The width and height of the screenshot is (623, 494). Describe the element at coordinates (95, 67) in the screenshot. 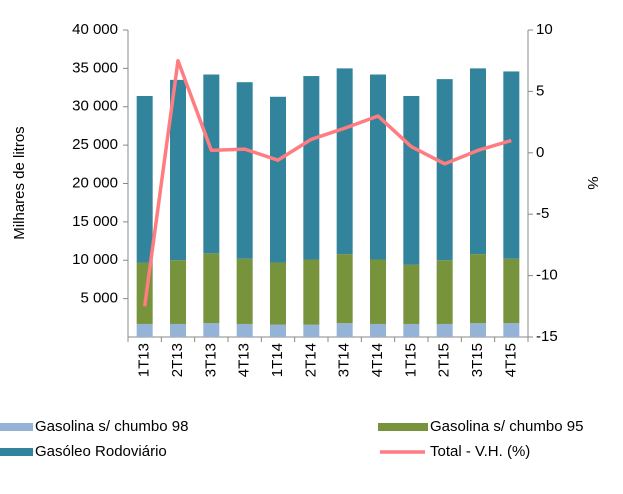

I see `y-tick-label: 35 000` at that location.